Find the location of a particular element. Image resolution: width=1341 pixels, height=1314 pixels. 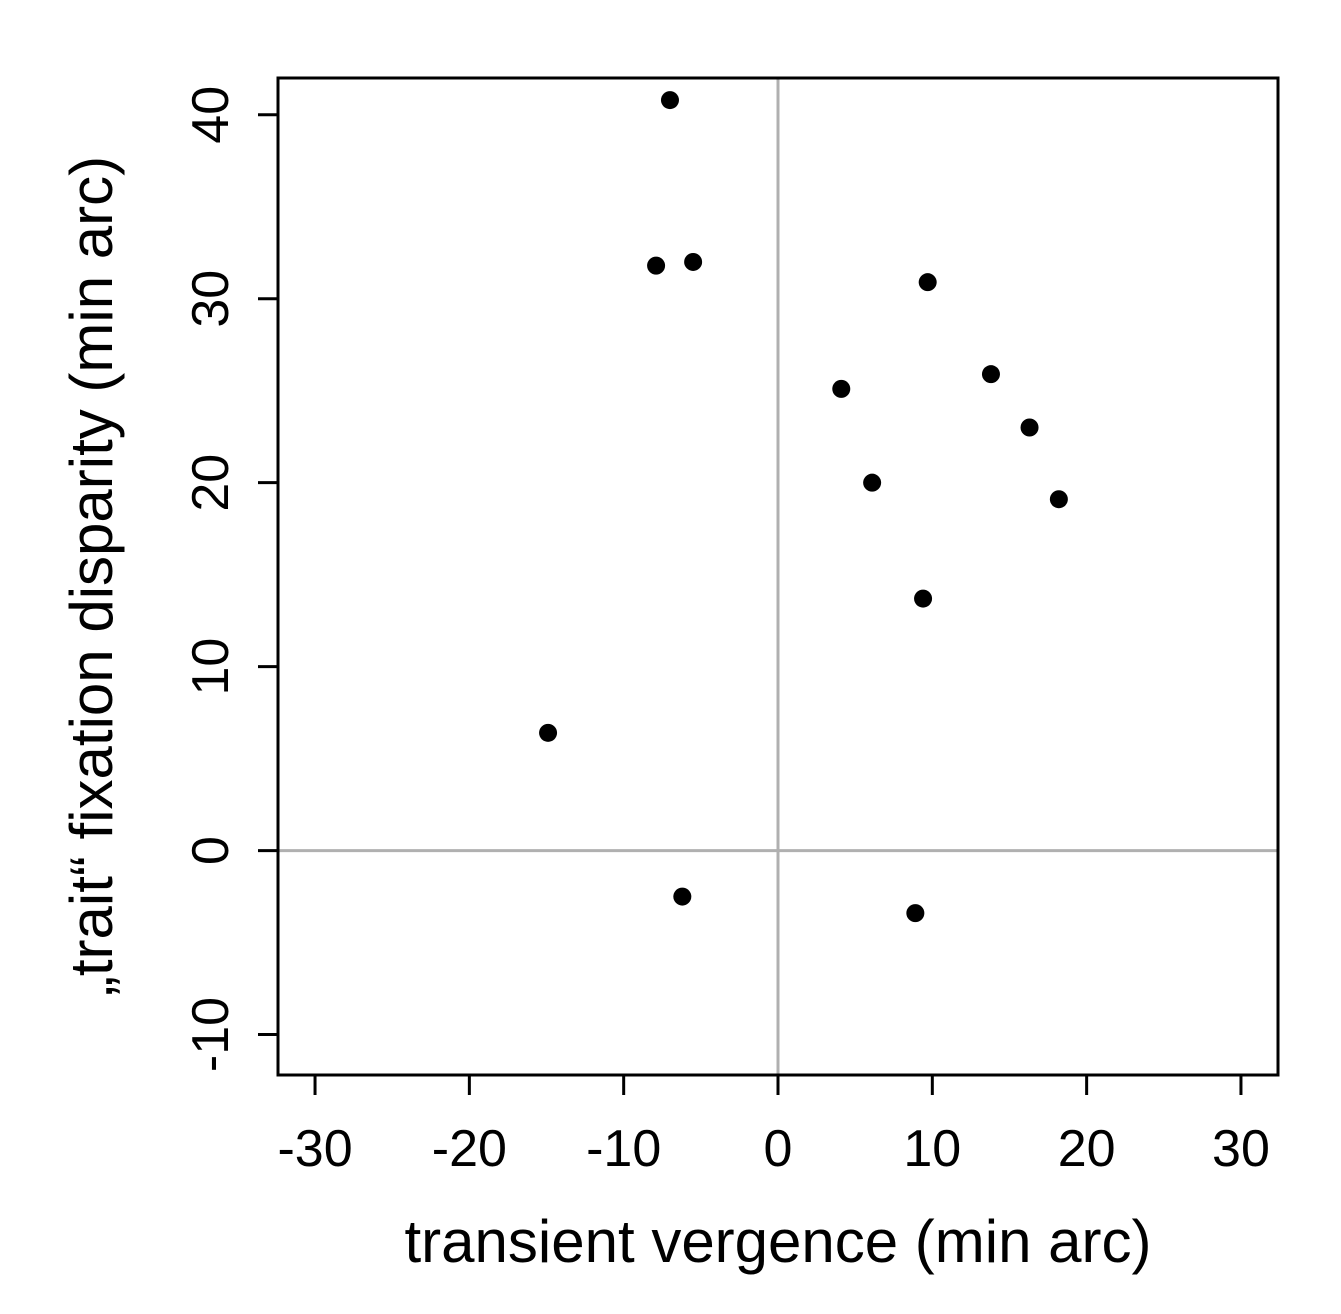

y-axis-title: „trait“ fixation disparity (min arc) is located at coordinates (91, 576).